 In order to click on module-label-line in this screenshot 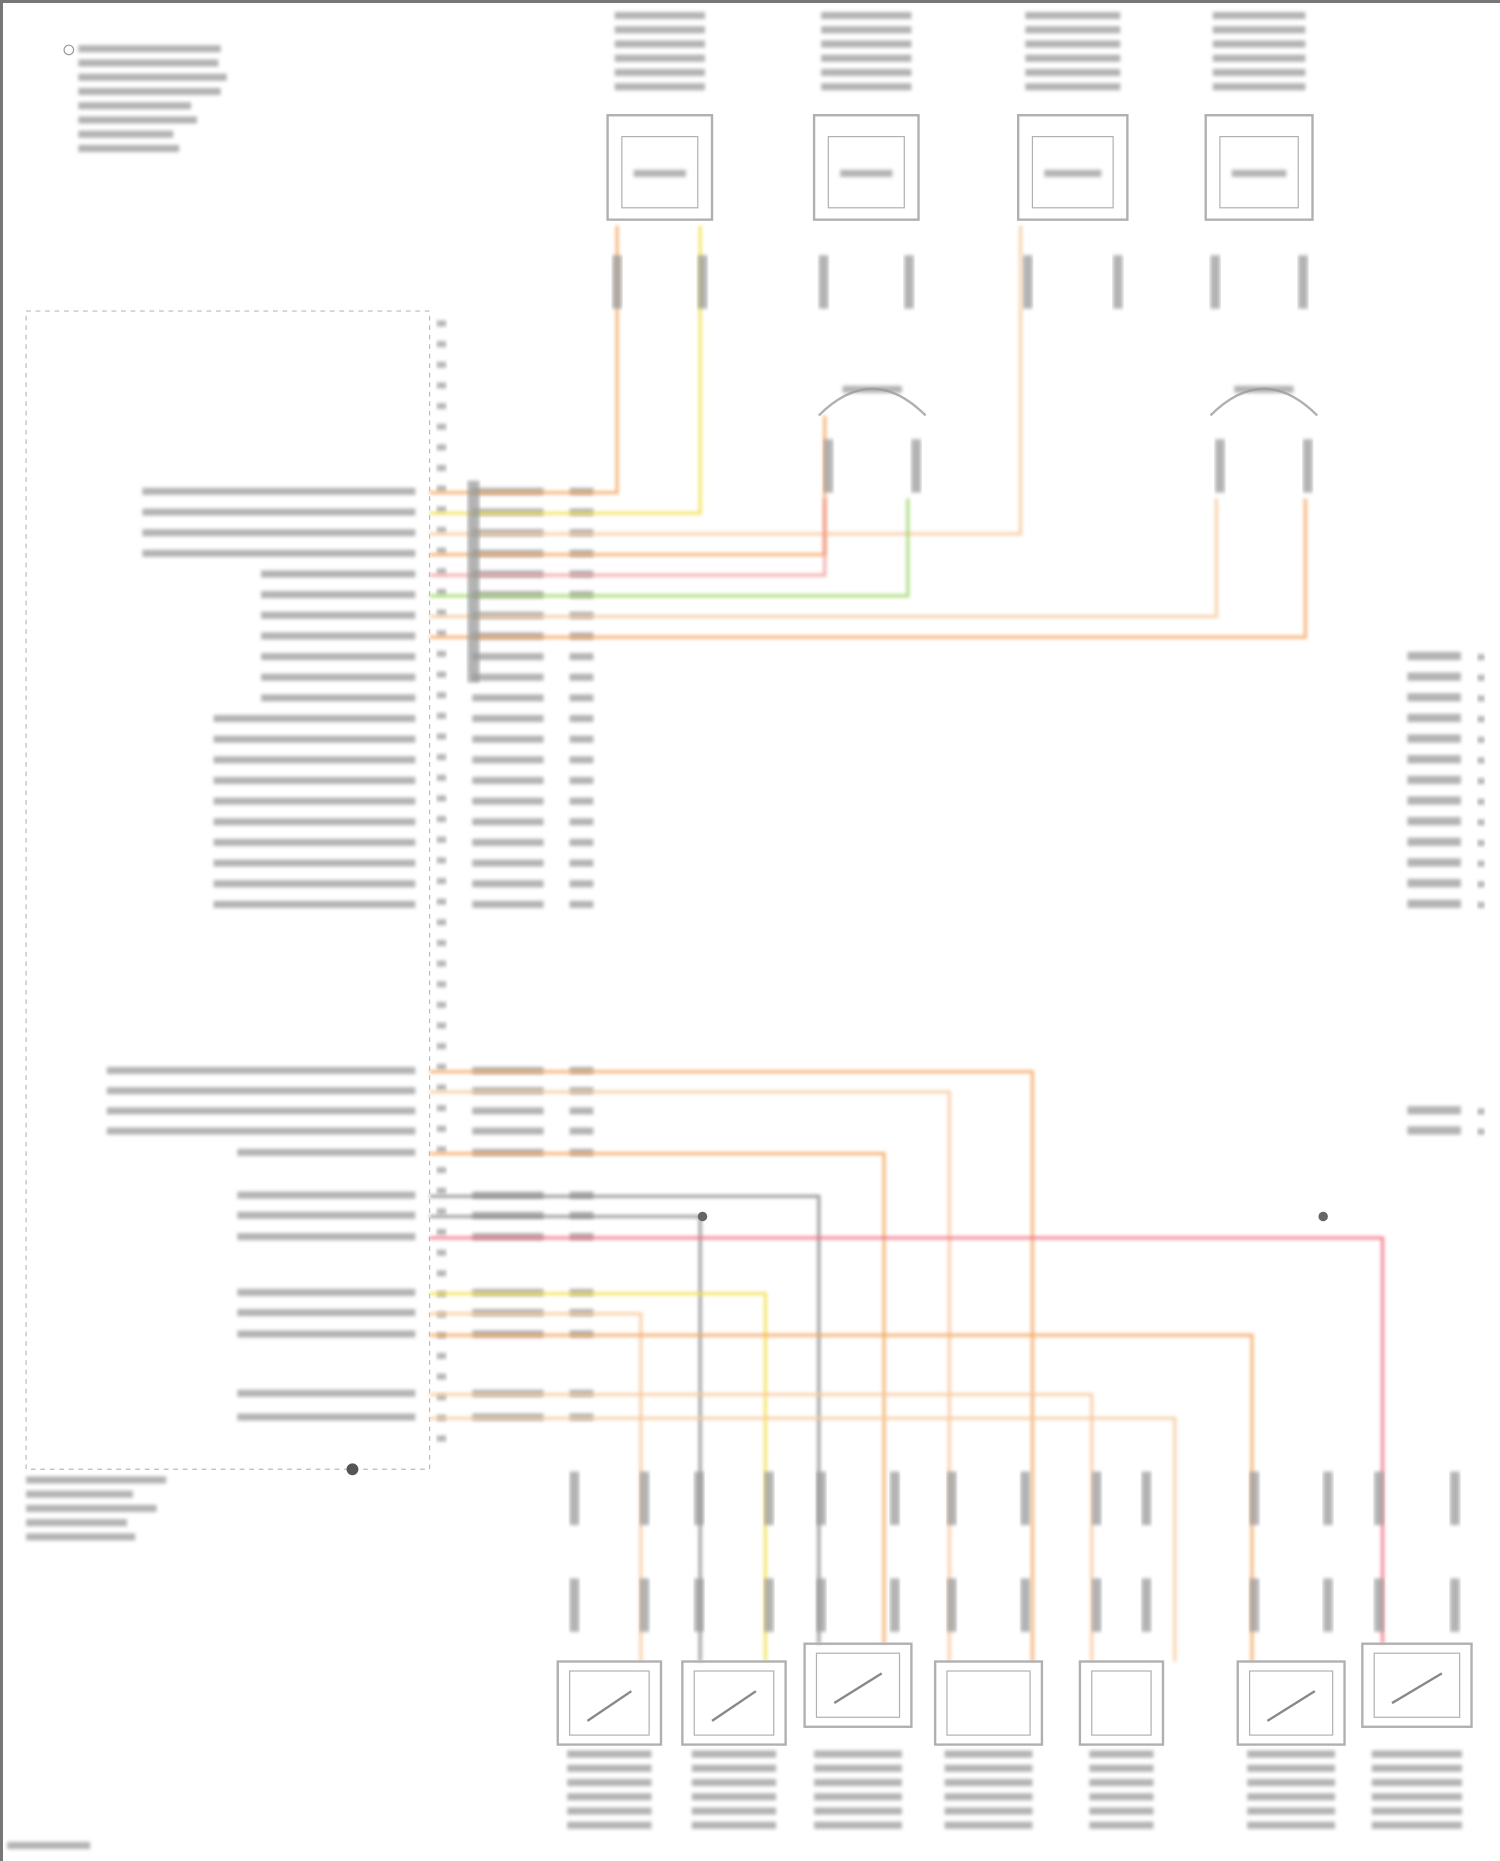, I will do `click(79, 1494)`.